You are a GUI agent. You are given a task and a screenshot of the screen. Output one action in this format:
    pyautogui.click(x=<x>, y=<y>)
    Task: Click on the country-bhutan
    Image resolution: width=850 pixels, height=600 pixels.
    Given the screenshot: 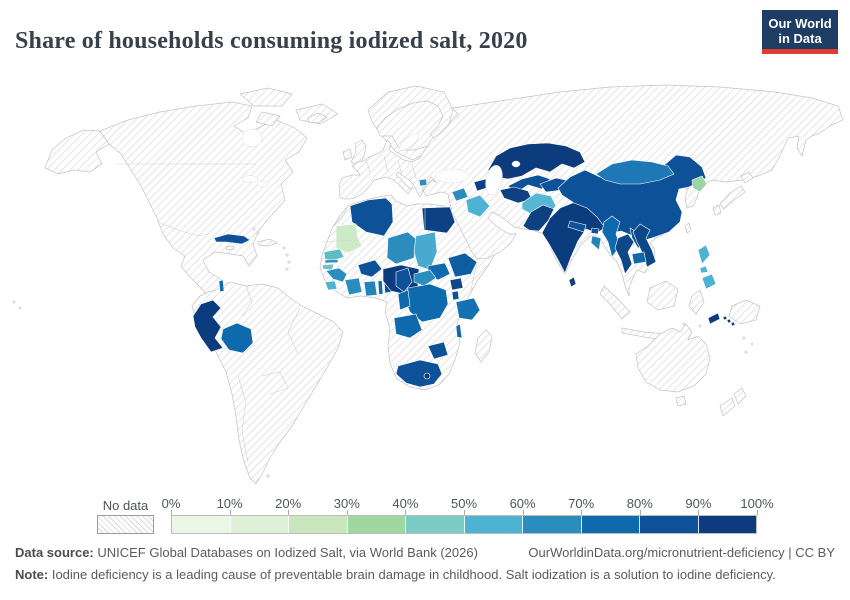 What is the action you would take?
    pyautogui.click(x=595, y=231)
    